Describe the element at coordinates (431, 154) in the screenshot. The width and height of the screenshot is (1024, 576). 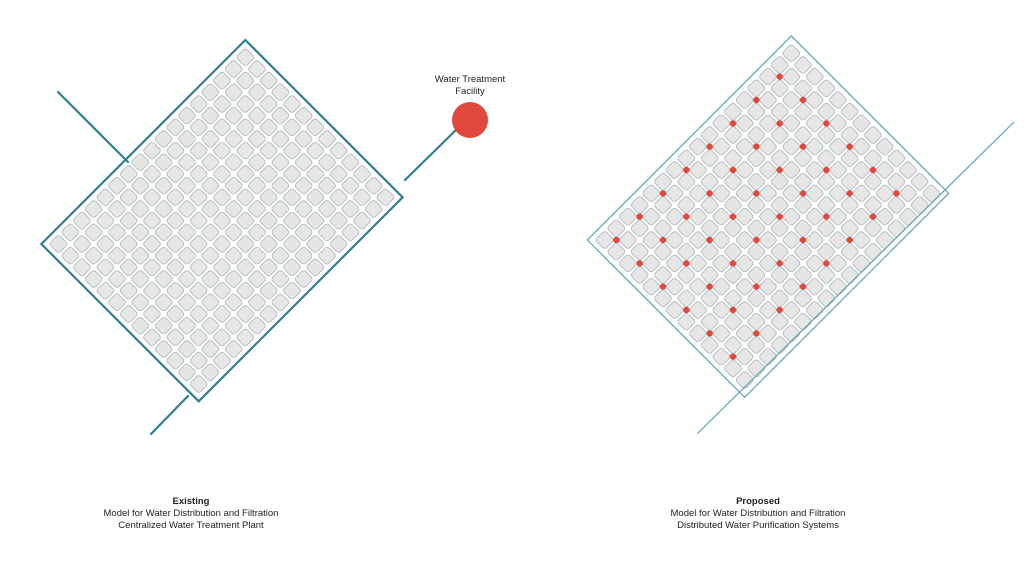
I see `main-pipe-upper` at that location.